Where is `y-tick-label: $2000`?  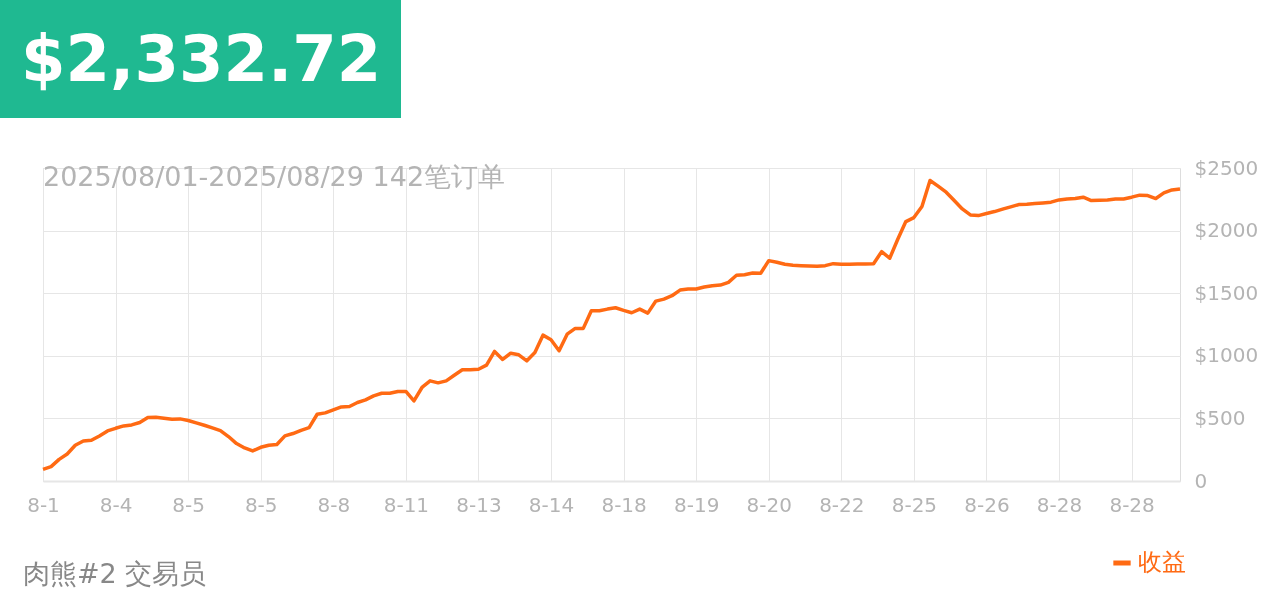 y-tick-label: $2000 is located at coordinates (1226, 230).